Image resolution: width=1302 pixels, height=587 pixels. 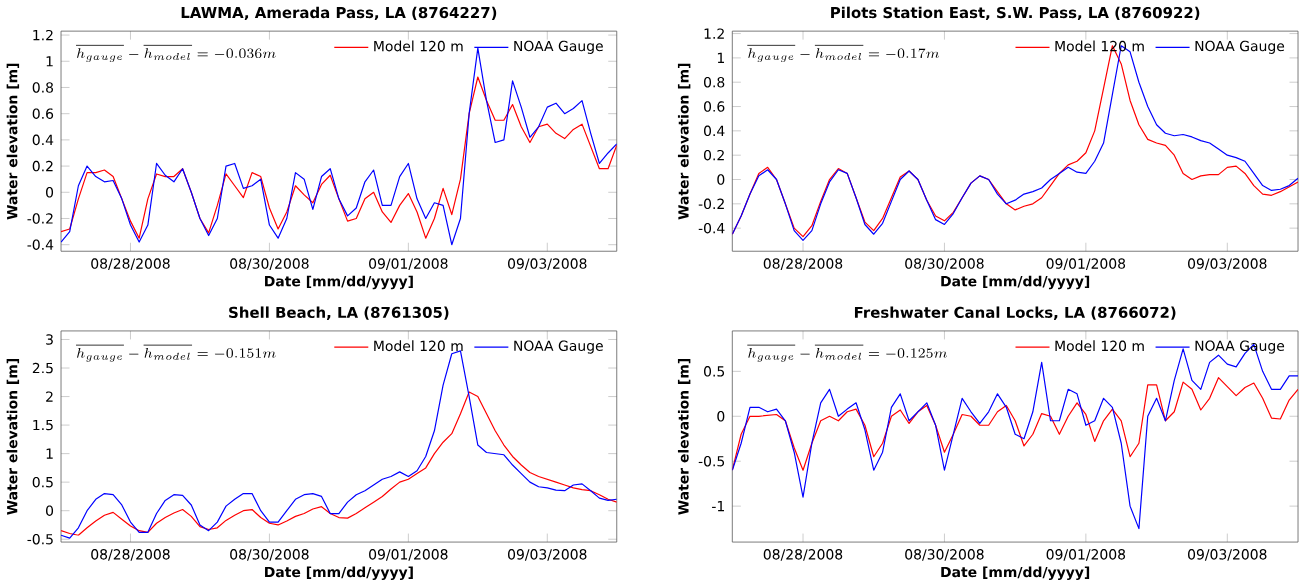 What do you see at coordinates (847, 353) in the screenshot?
I see `annotation: $\overline{h_{gauge}}-\overline{h_{model}}=-0.125m$` at bounding box center [847, 353].